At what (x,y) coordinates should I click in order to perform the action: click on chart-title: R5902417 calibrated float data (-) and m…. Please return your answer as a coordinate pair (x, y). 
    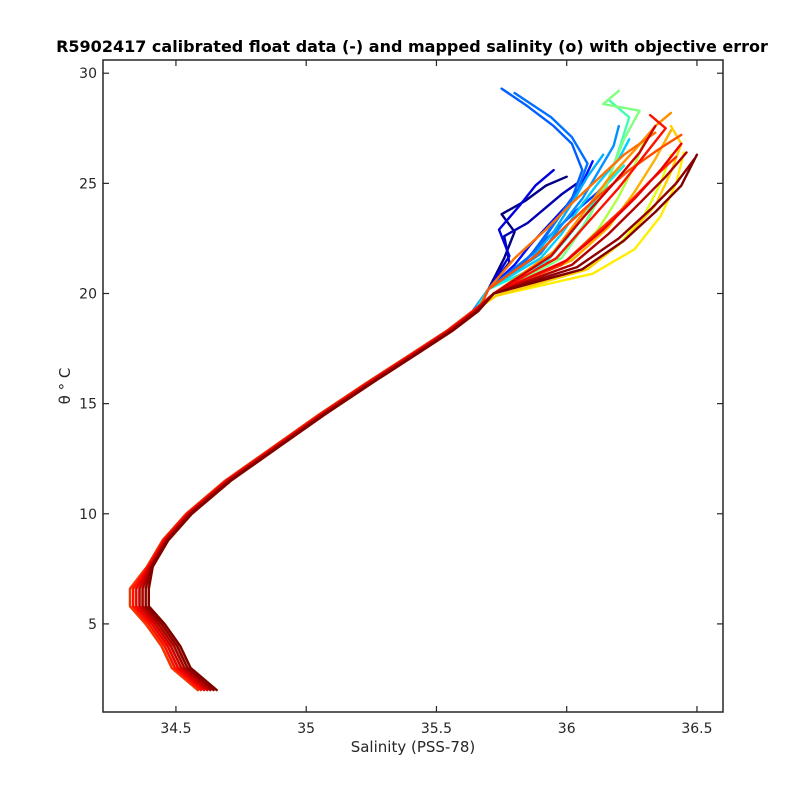
    Looking at the image, I should click on (412, 46).